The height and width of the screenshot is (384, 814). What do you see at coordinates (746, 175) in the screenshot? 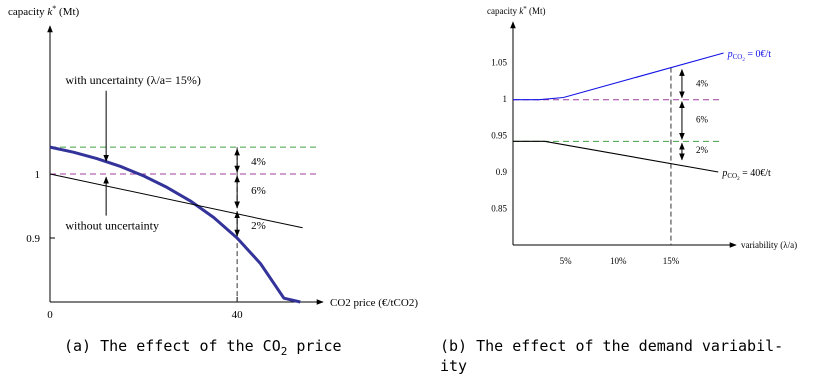
I see `series-label-b-p40: pCO2 = 40€/t` at bounding box center [746, 175].